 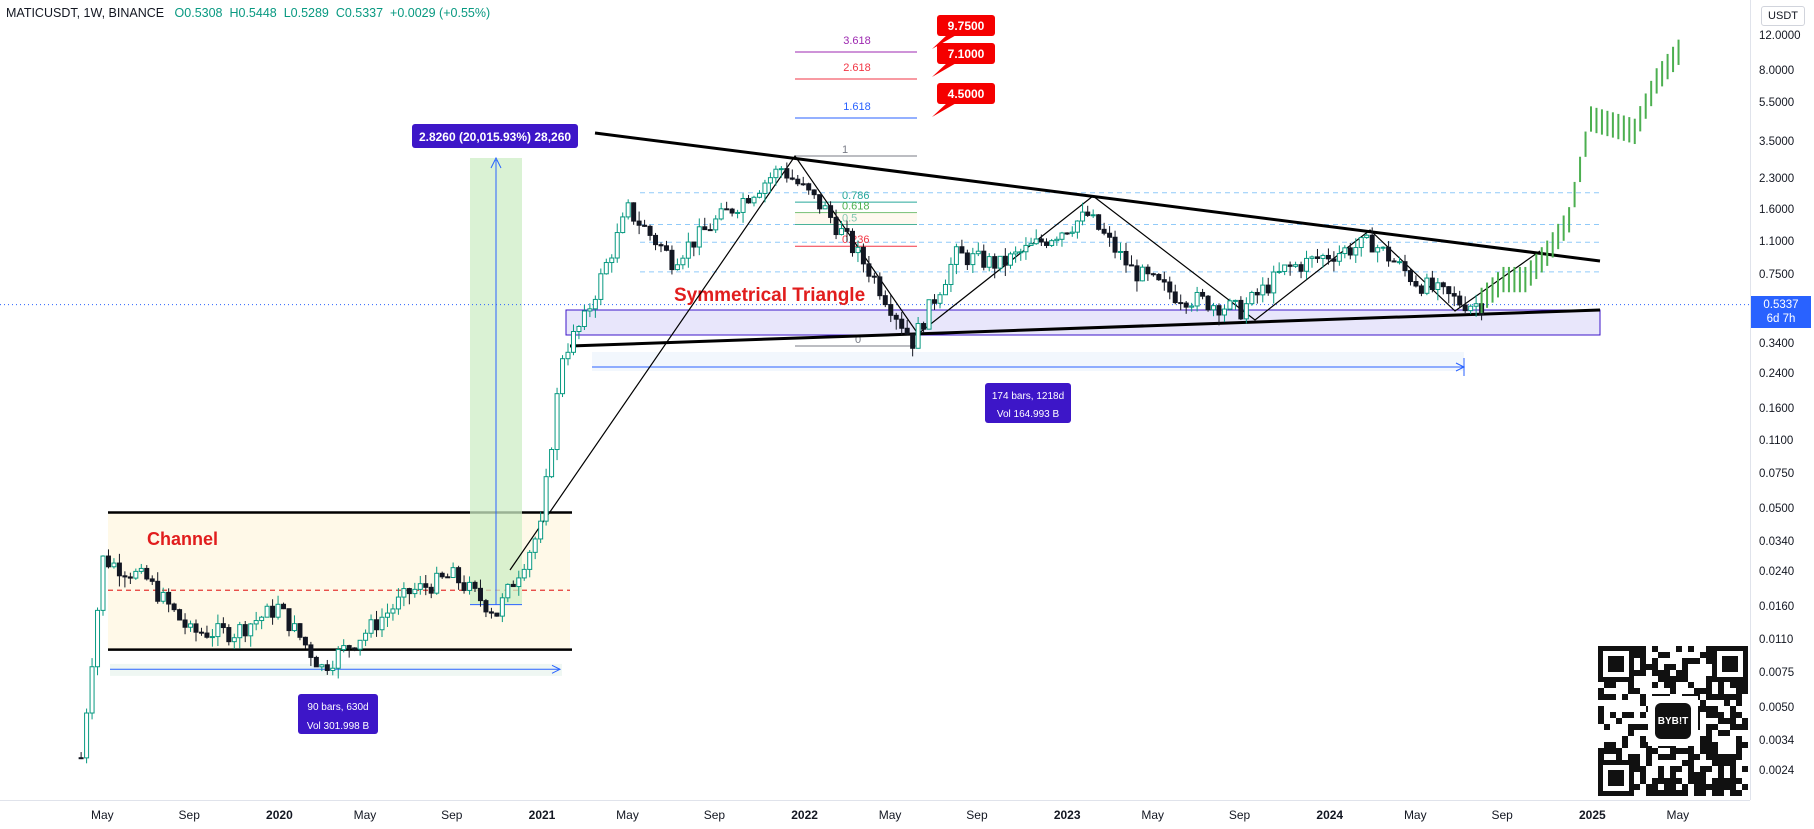 What do you see at coordinates (542, 815) in the screenshot?
I see `time-tick-label: 2021` at bounding box center [542, 815].